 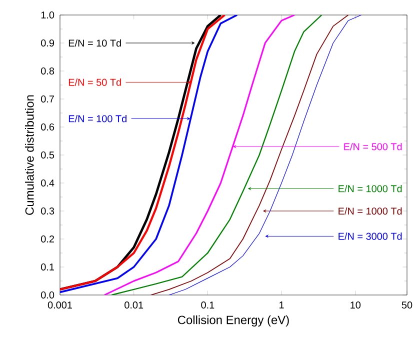 What do you see at coordinates (47, 183) in the screenshot?
I see `y-tick-label: 0.4` at bounding box center [47, 183].